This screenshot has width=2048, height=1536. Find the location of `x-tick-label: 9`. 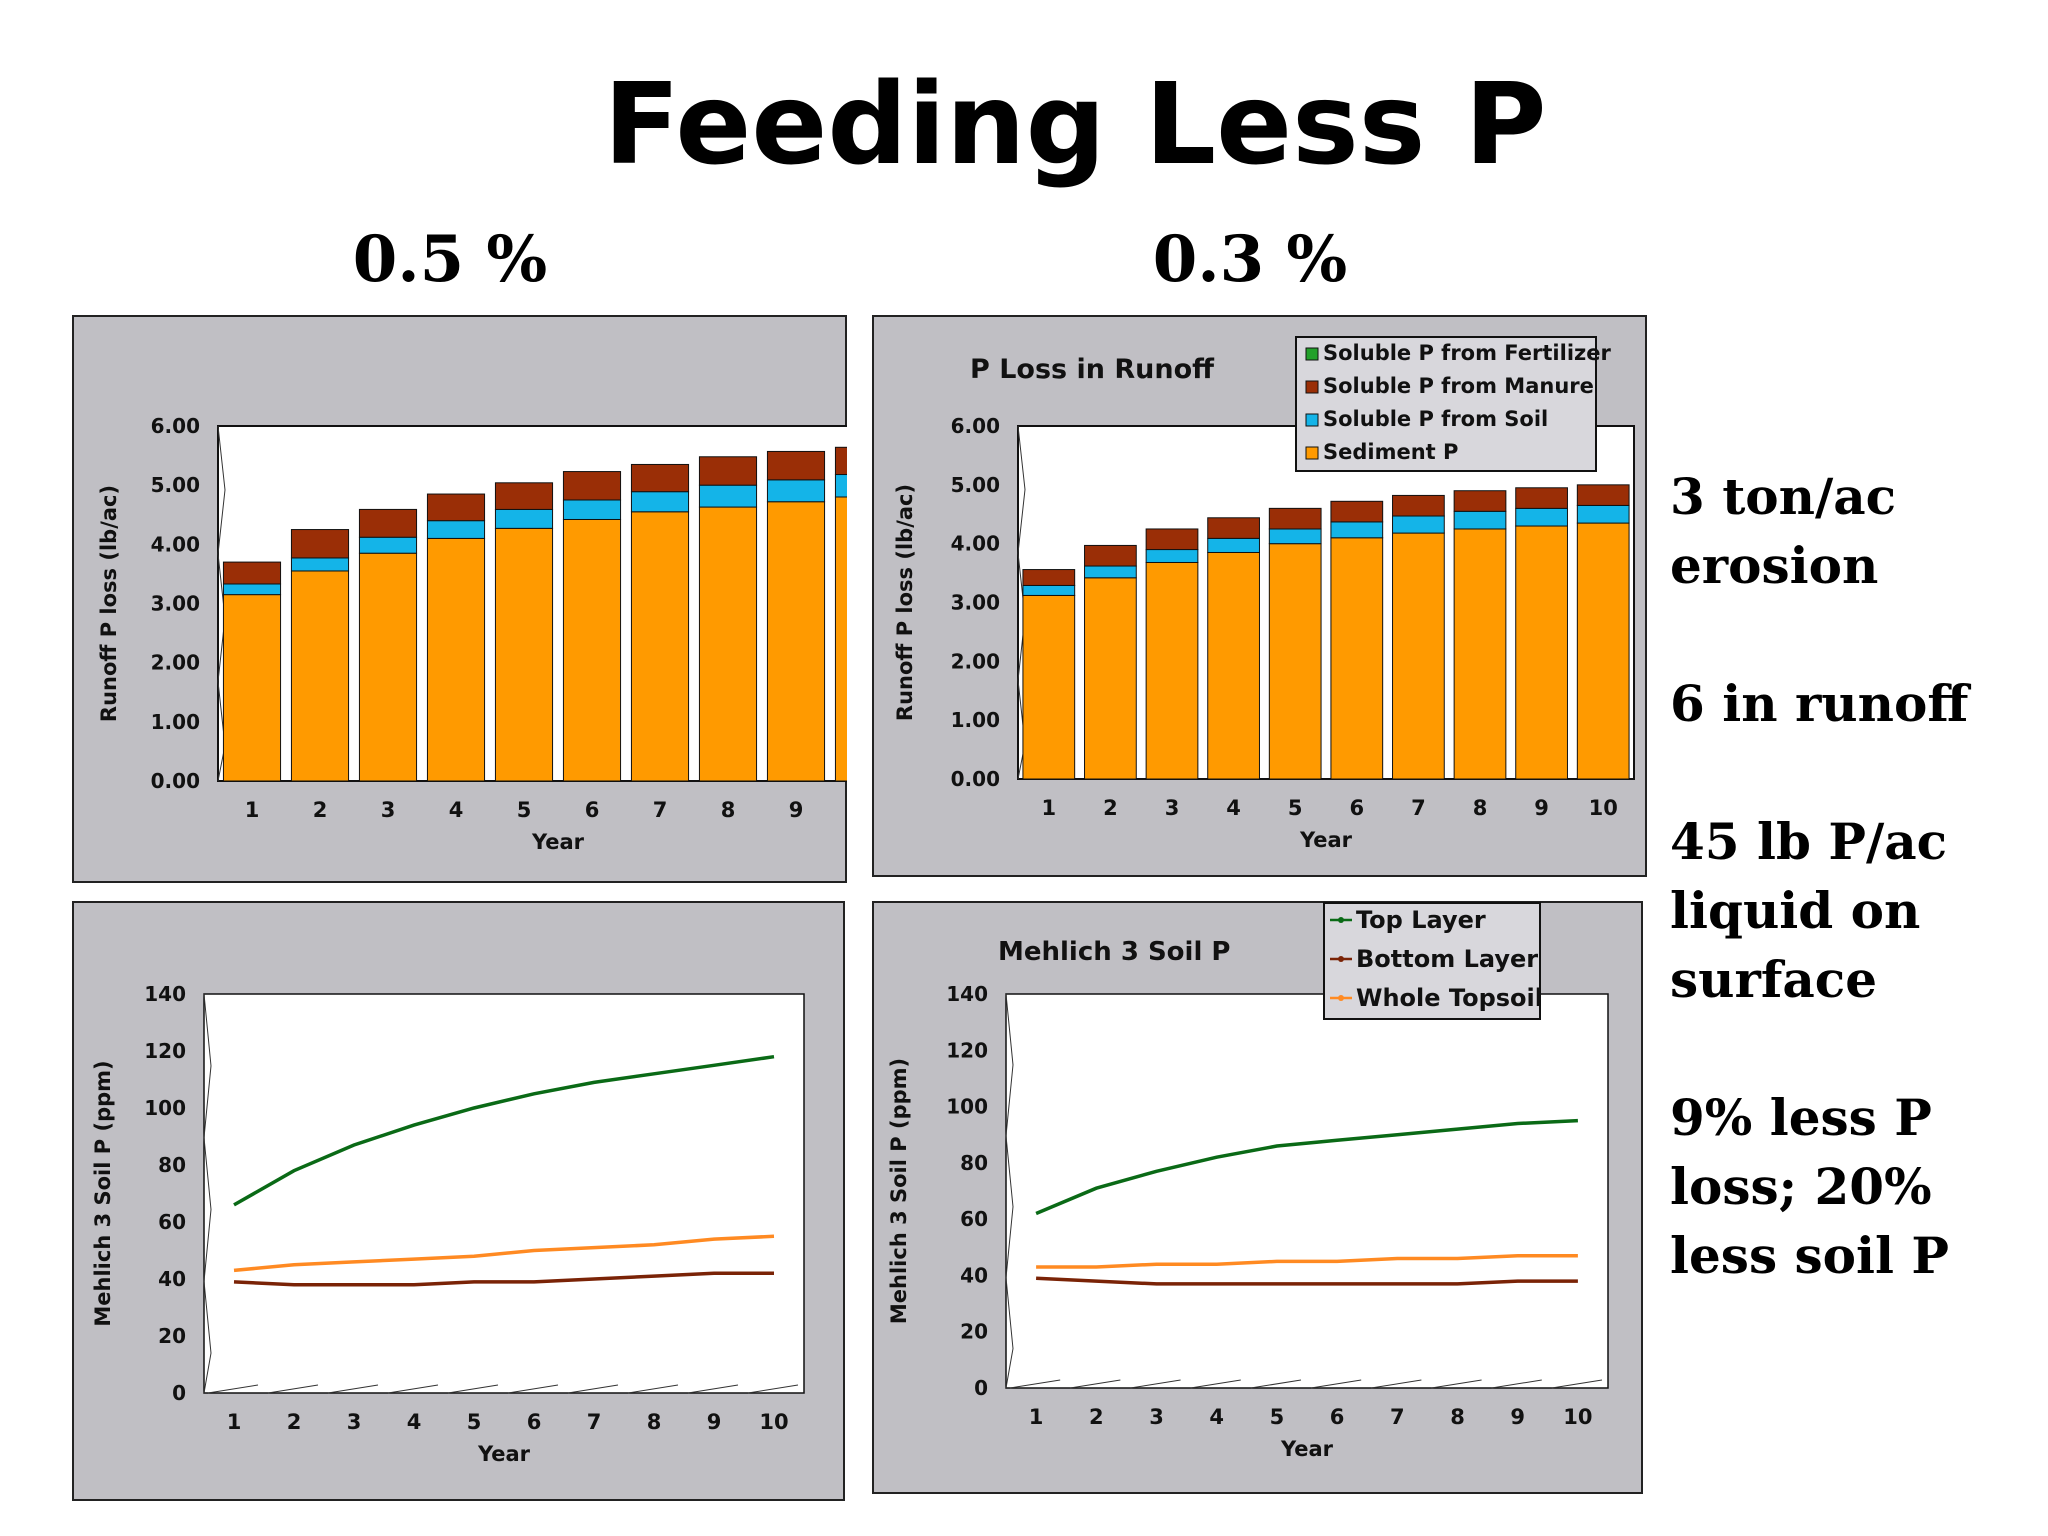

x-tick-label: 9 is located at coordinates (714, 1422).